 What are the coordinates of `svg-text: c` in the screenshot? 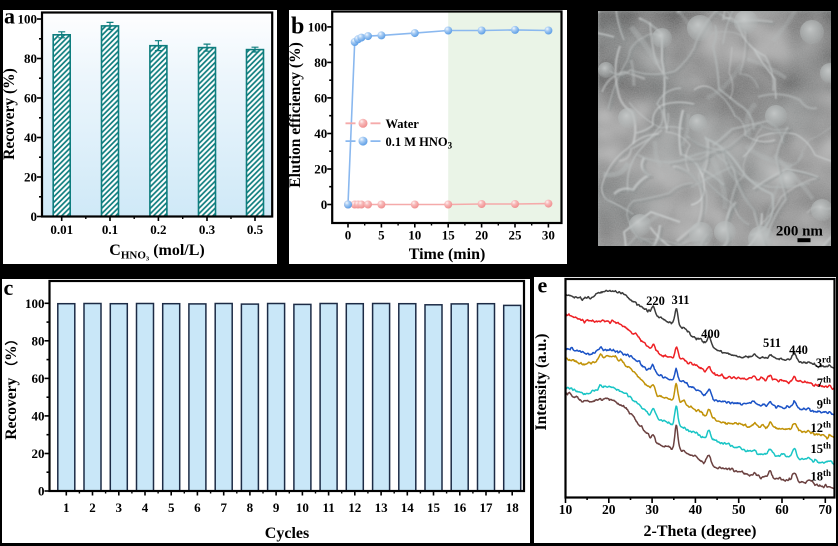 It's located at (9, 289).